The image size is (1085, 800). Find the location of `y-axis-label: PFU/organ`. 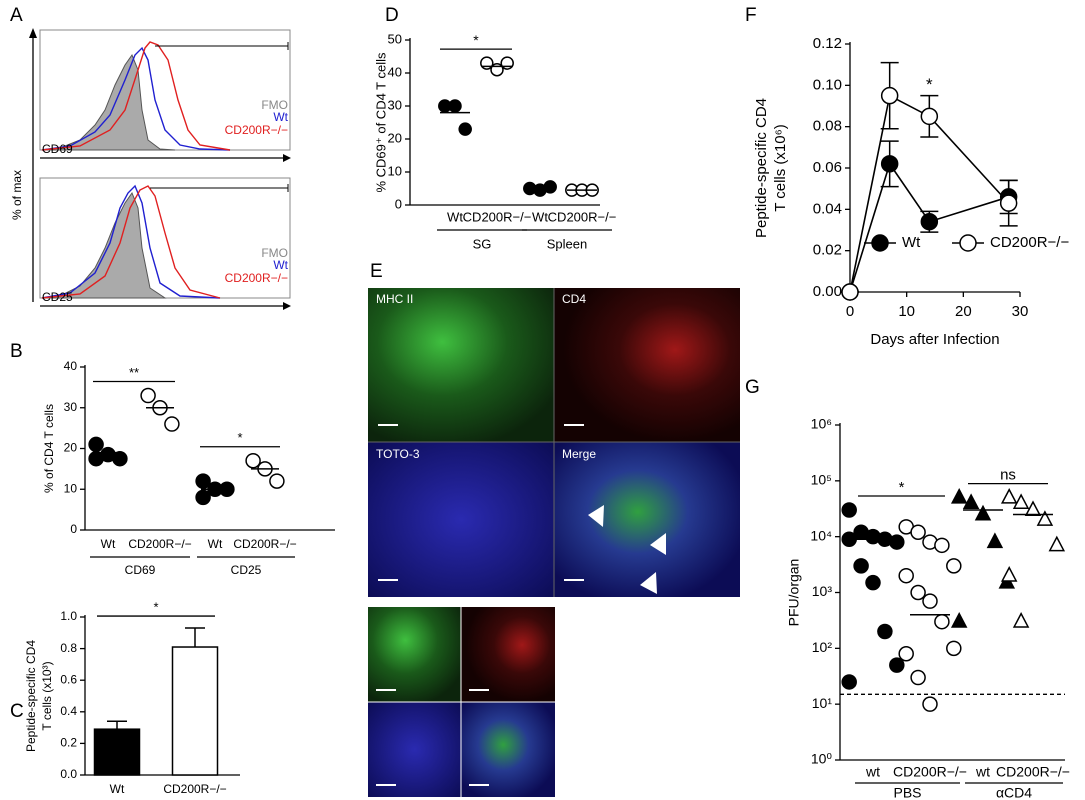

y-axis-label: PFU/organ is located at coordinates (794, 593).